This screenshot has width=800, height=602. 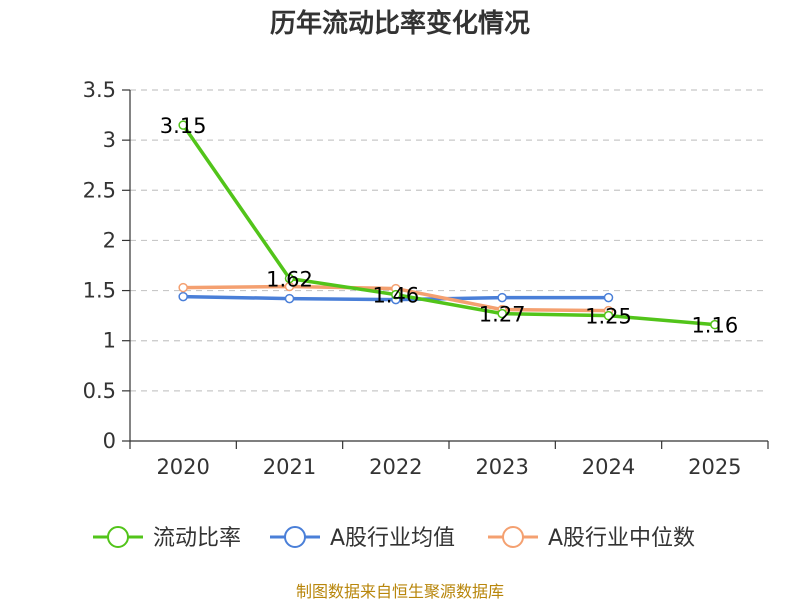 I want to click on data-label: 1.27, so click(x=502, y=315).